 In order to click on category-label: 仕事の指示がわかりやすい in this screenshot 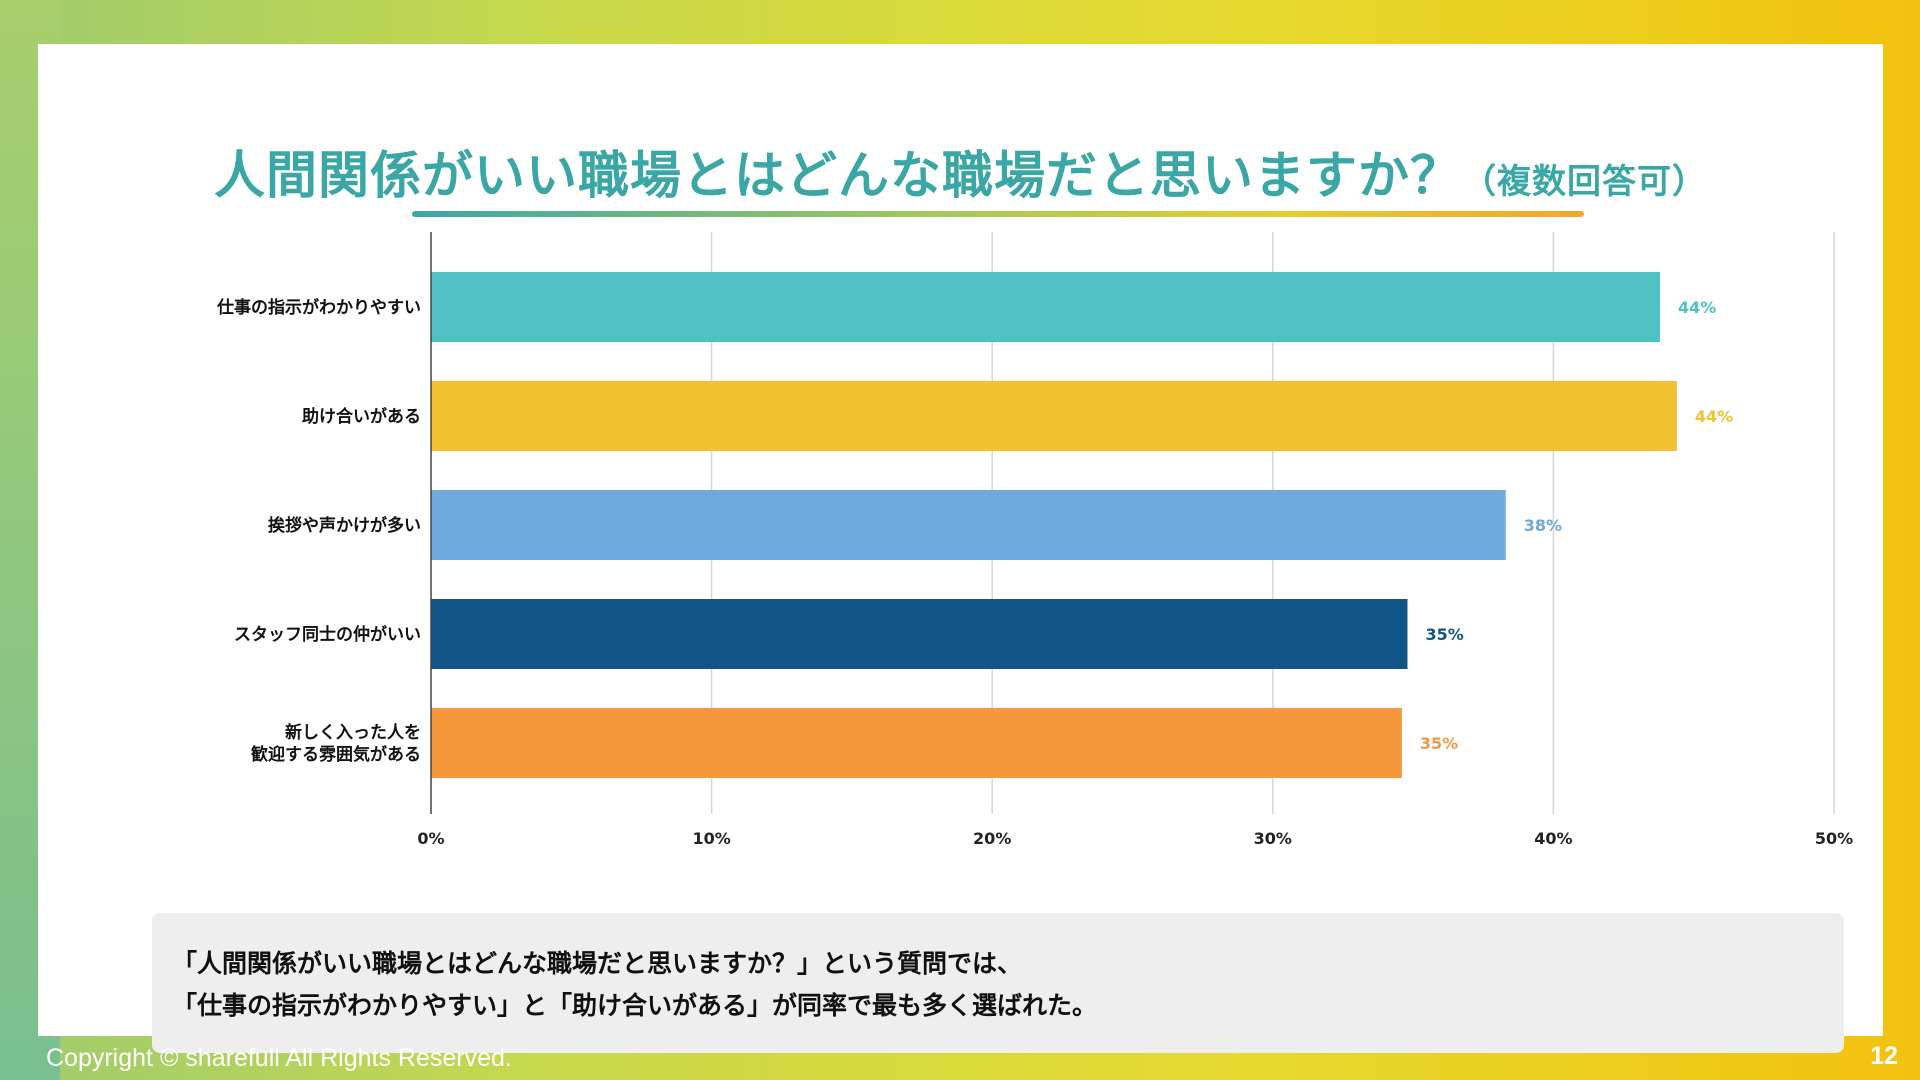, I will do `click(318, 307)`.